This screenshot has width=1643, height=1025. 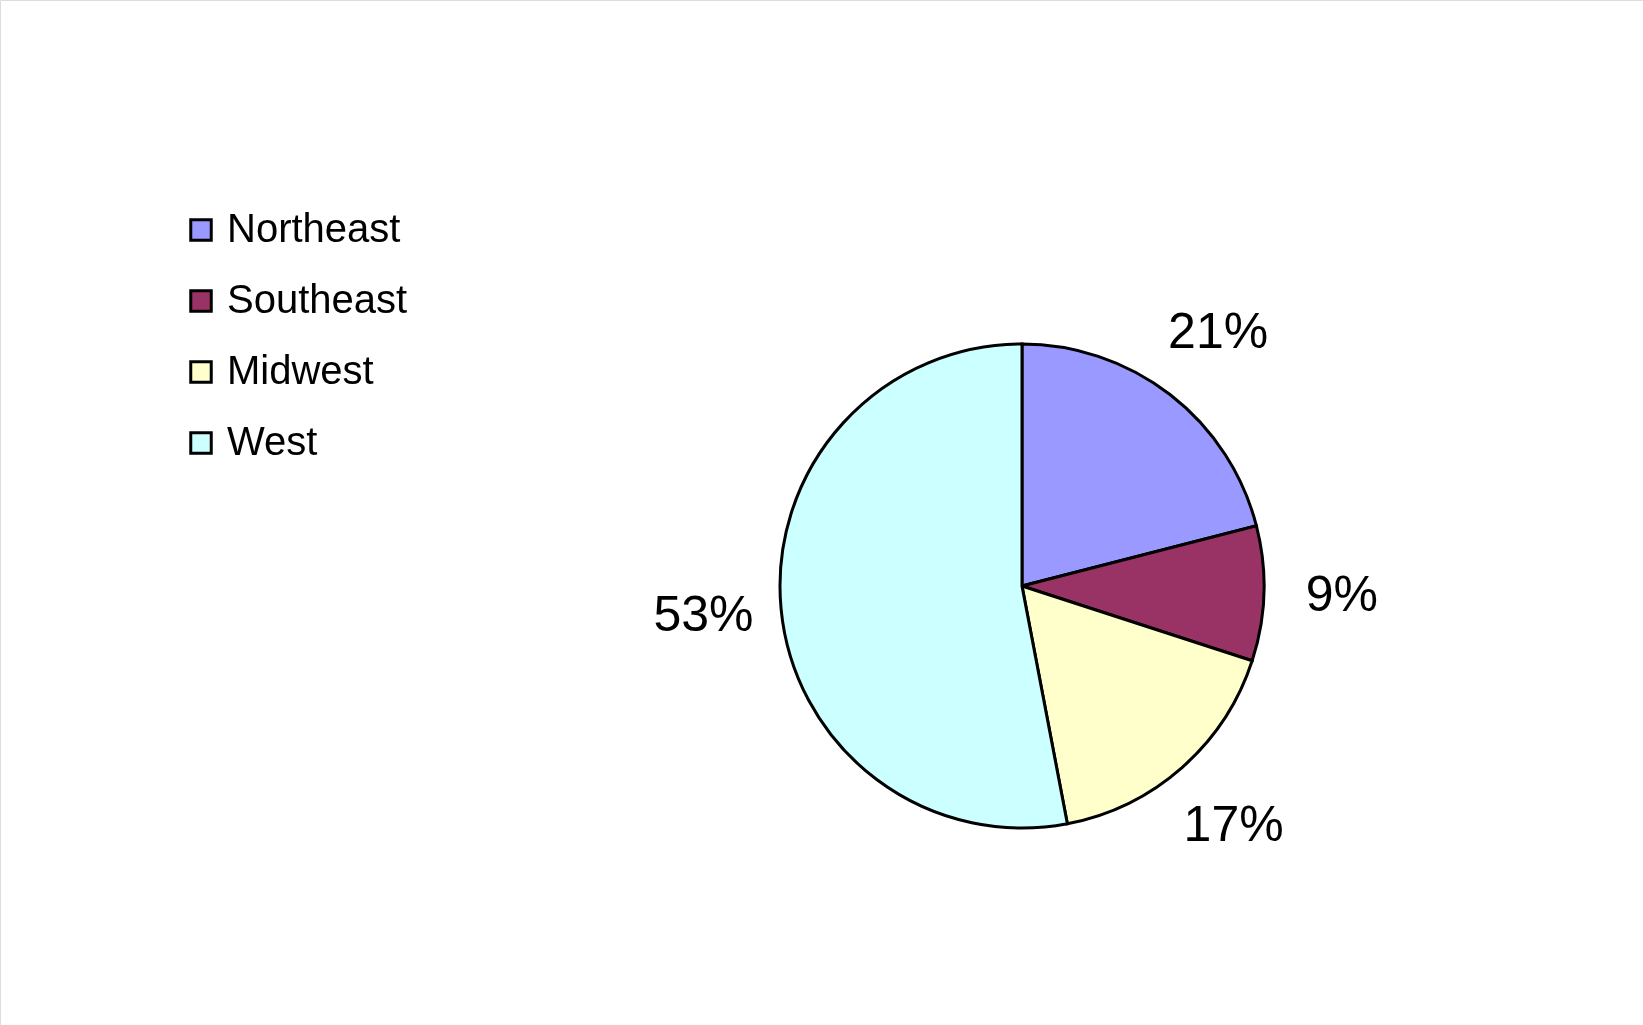 What do you see at coordinates (1218, 331) in the screenshot?
I see `data-label: 21%` at bounding box center [1218, 331].